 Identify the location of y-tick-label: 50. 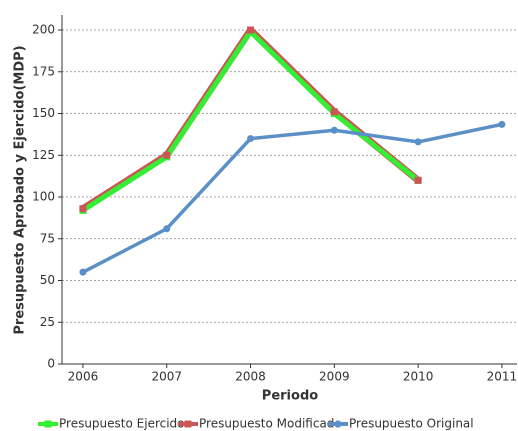
(47, 280).